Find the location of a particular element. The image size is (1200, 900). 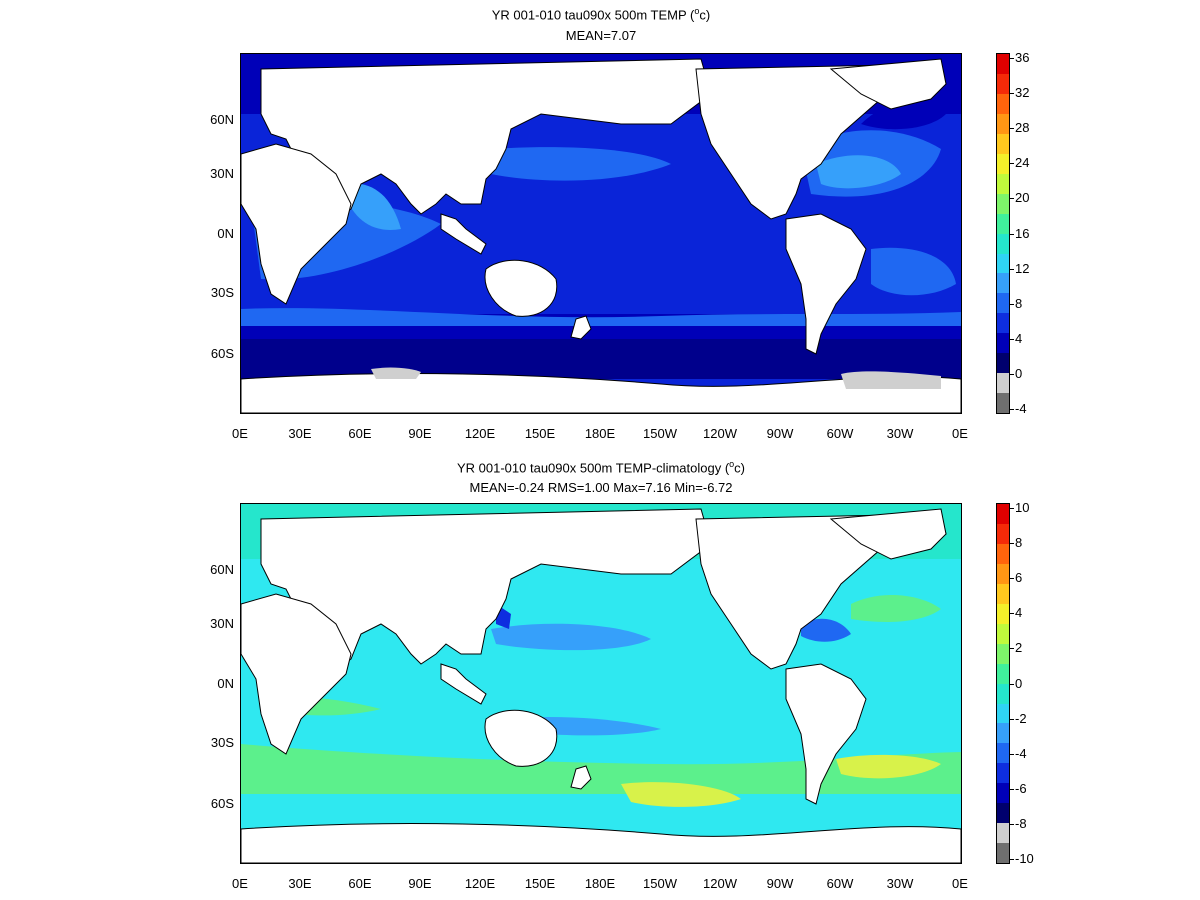

top-panel-subtitle: MEAN=7.07 is located at coordinates (601, 35).